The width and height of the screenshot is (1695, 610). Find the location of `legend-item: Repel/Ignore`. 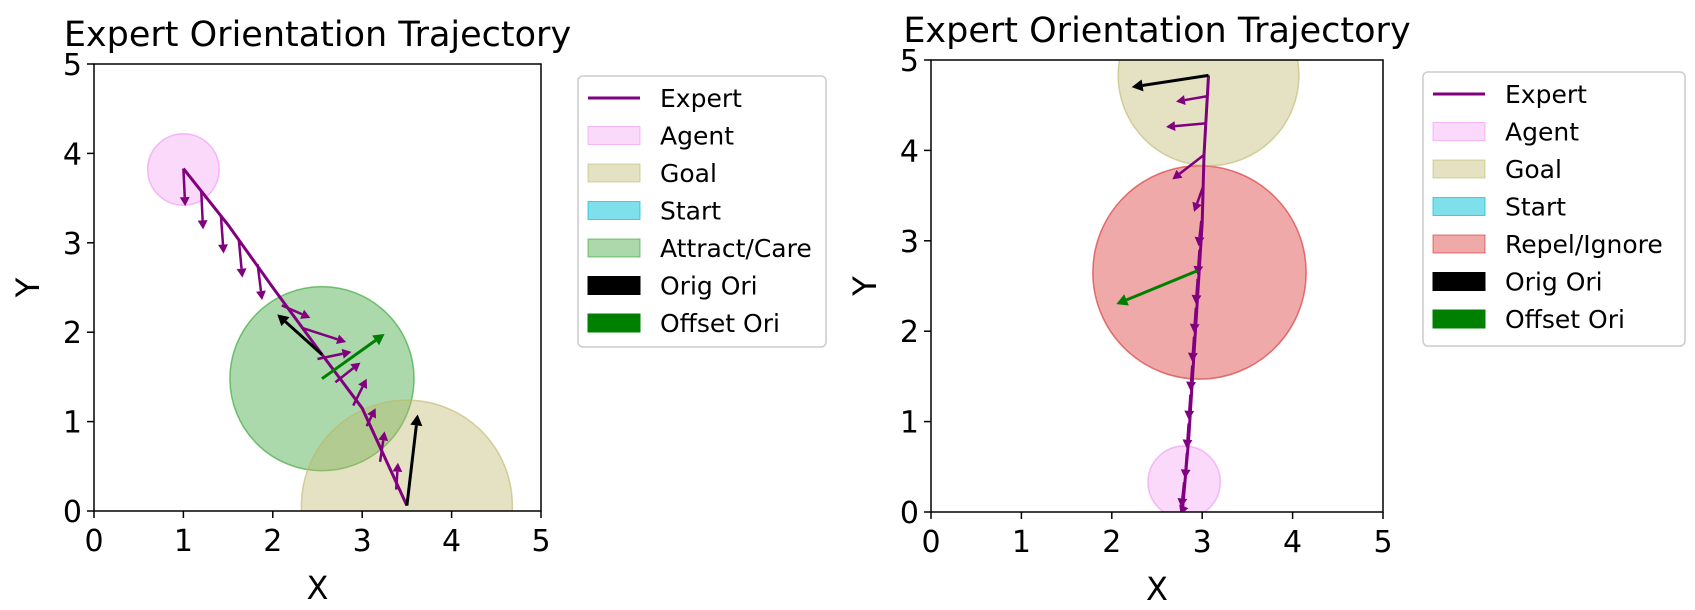

legend-item: Repel/Ignore is located at coordinates (1547, 244).